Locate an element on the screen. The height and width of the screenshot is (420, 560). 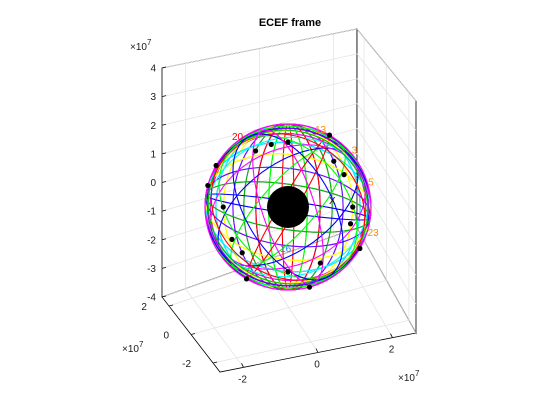
z-tick-label: 4 is located at coordinates (153, 69).